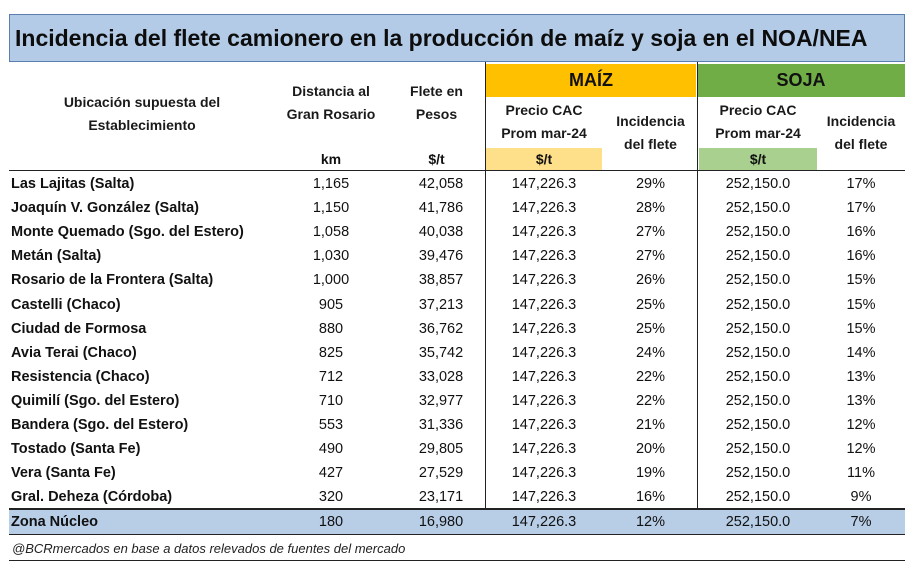  I want to click on unit-km: km, so click(331, 159).